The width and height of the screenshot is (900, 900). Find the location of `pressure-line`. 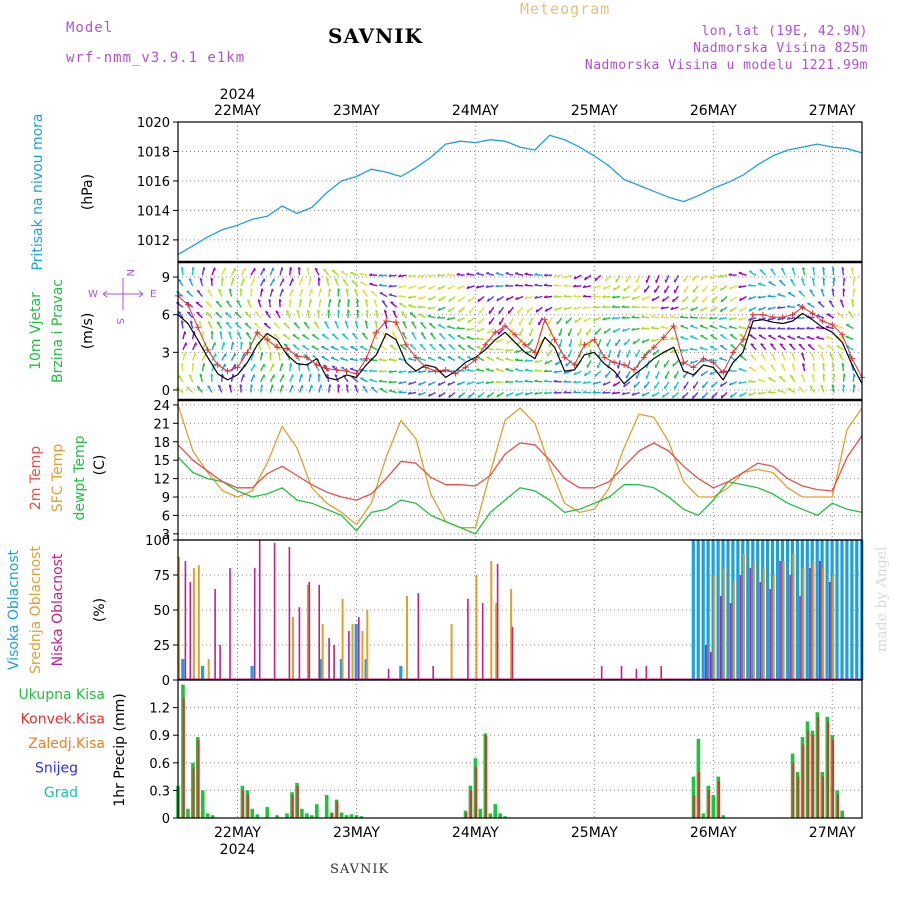

pressure-line is located at coordinates (520, 195).